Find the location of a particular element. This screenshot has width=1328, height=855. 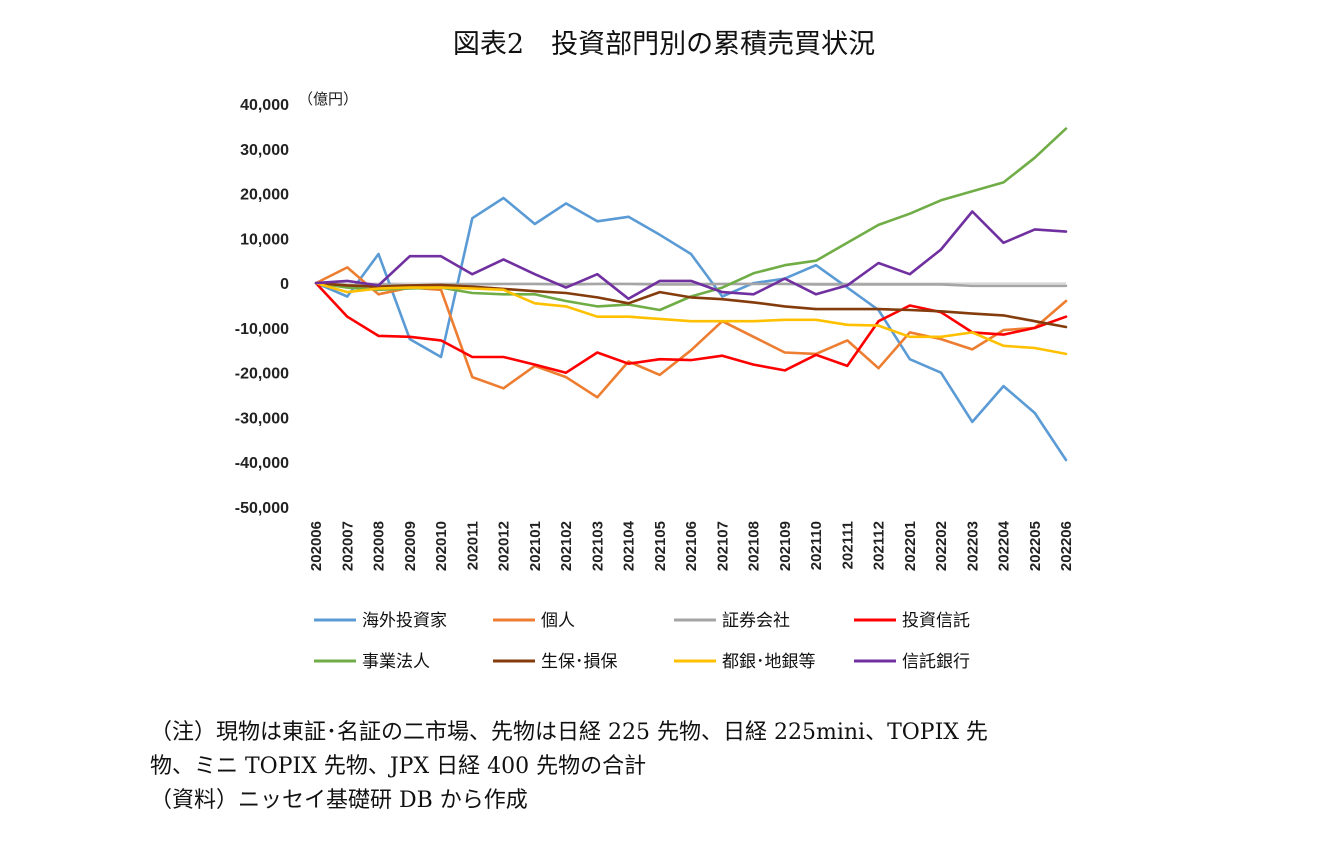

legend-label: 生保･損保 is located at coordinates (579, 662).